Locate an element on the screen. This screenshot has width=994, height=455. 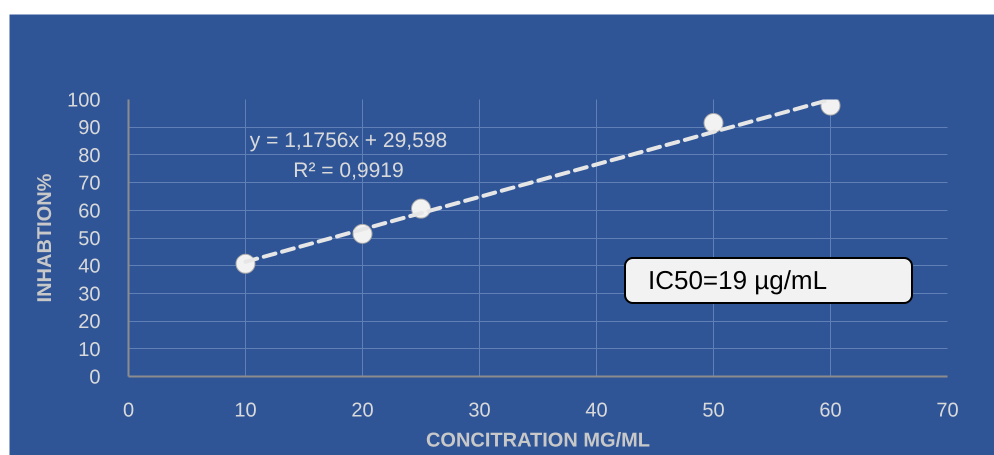
x-axis-title: CONCITRATION MG/ML is located at coordinates (538, 441).